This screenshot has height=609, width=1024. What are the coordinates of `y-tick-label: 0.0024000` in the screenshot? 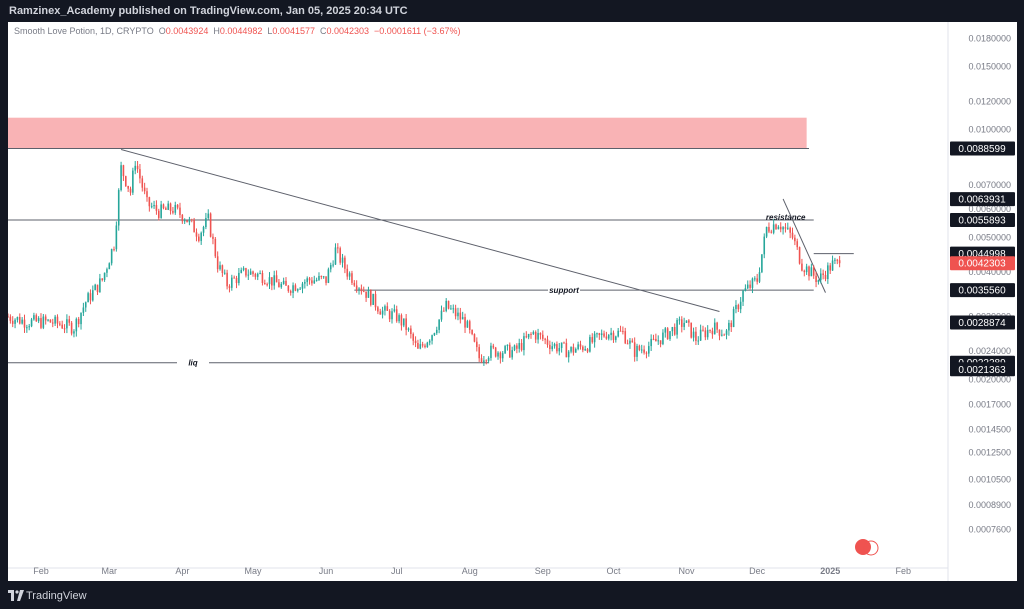 It's located at (989, 351).